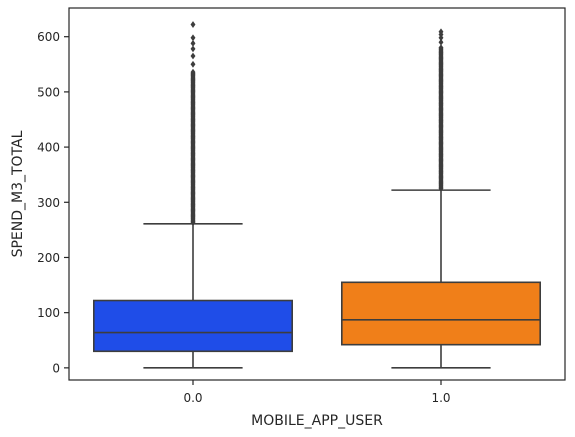 This screenshot has width=575, height=437. Describe the element at coordinates (317, 421) in the screenshot. I see `x-axis-label: MOBILE_APP_USER` at that location.